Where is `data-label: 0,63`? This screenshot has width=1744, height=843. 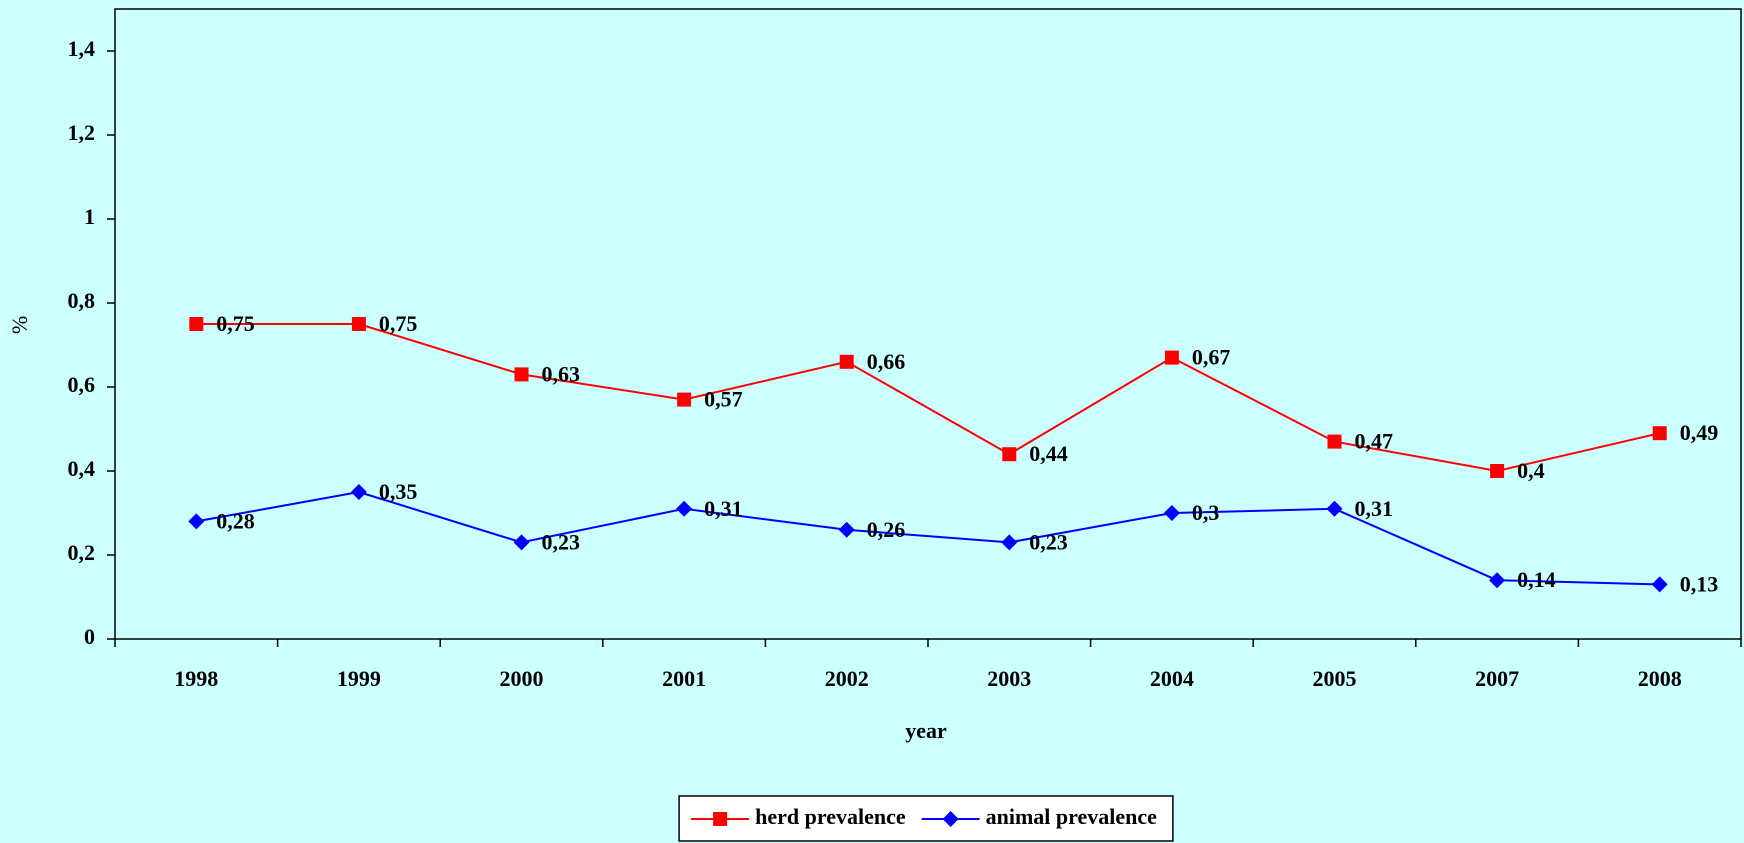 data-label: 0,63 is located at coordinates (561, 373).